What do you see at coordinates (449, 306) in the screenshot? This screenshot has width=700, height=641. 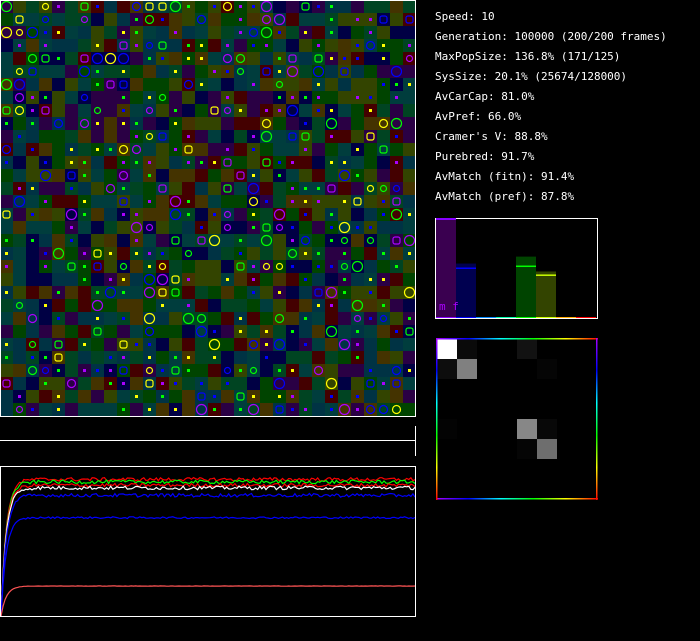 I see `histogram-label: m f` at bounding box center [449, 306].